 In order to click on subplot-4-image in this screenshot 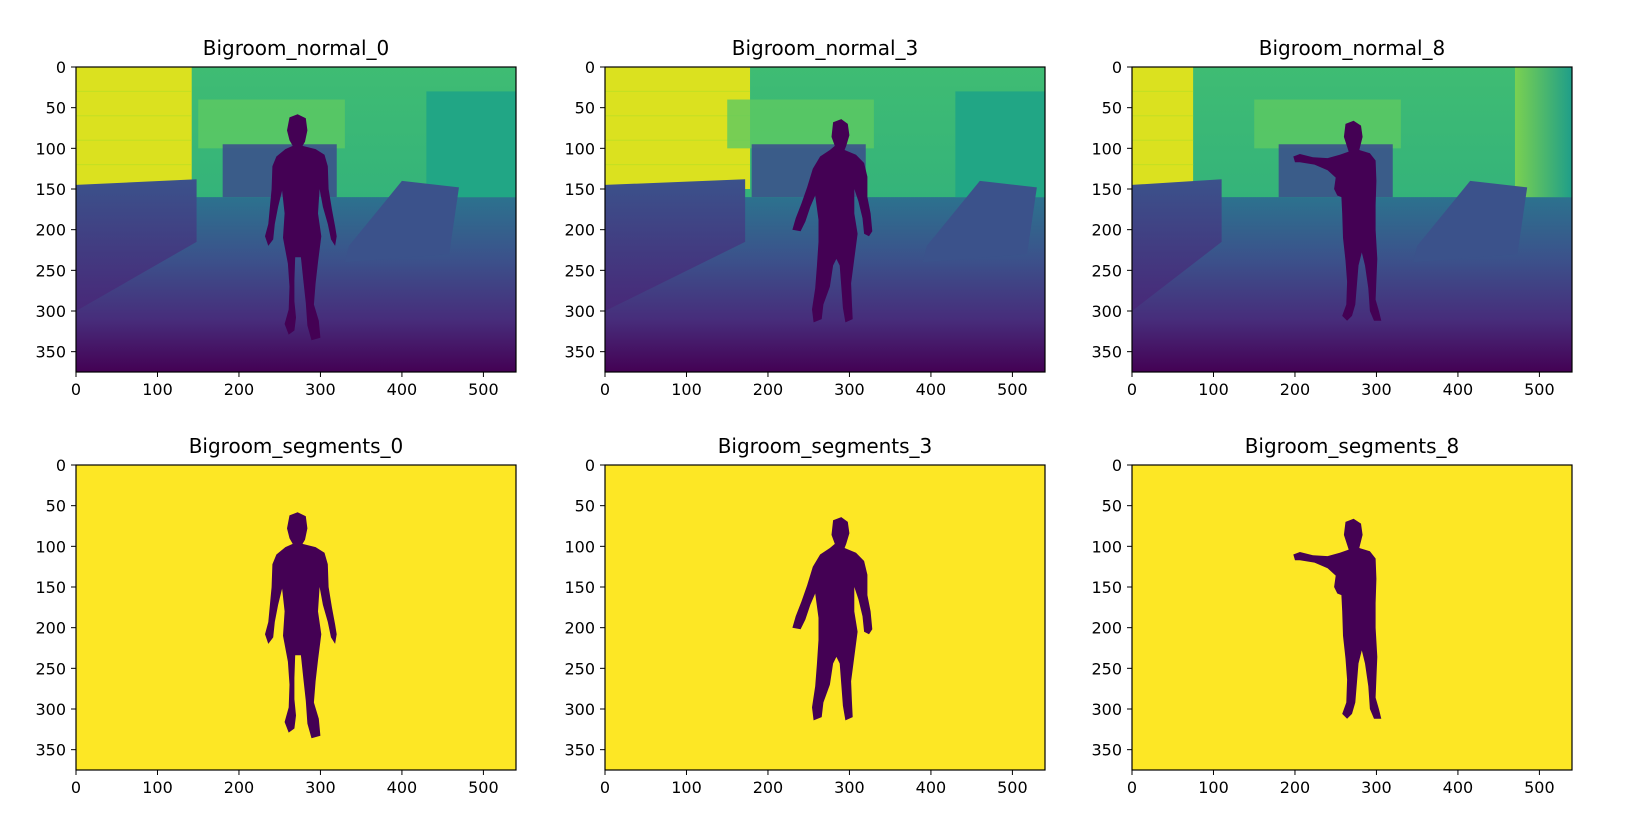, I will do `click(296, 617)`.